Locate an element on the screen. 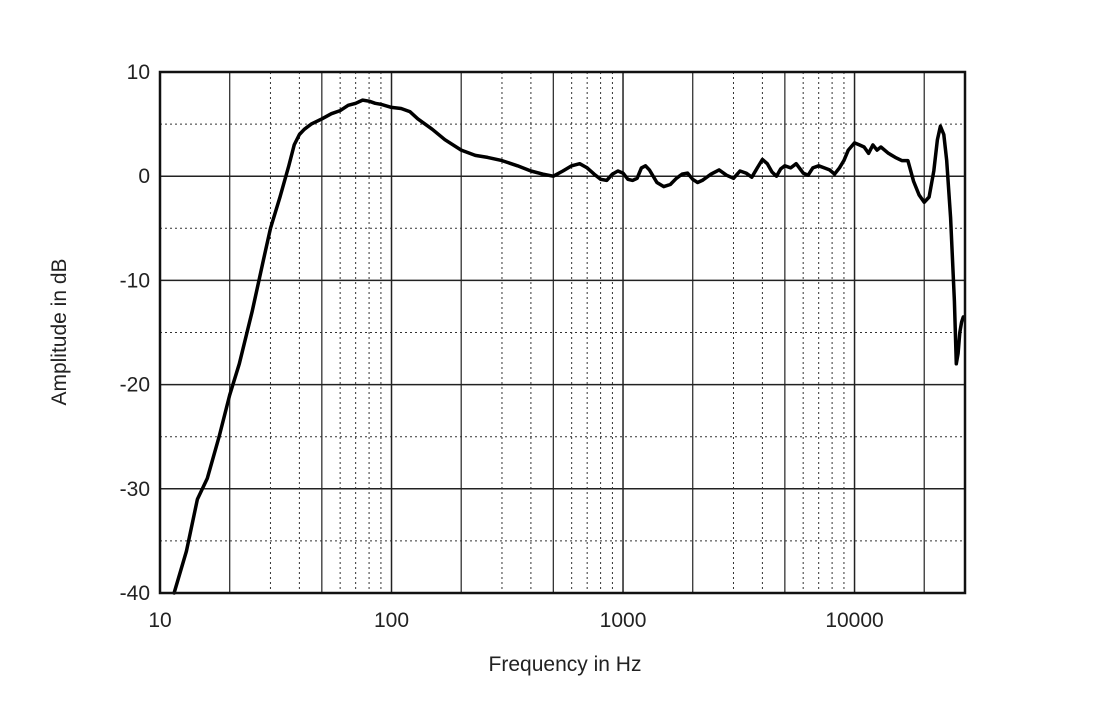 Image resolution: width=1096 pixels, height=704 pixels. x-tick-label: 10000 is located at coordinates (854, 620).